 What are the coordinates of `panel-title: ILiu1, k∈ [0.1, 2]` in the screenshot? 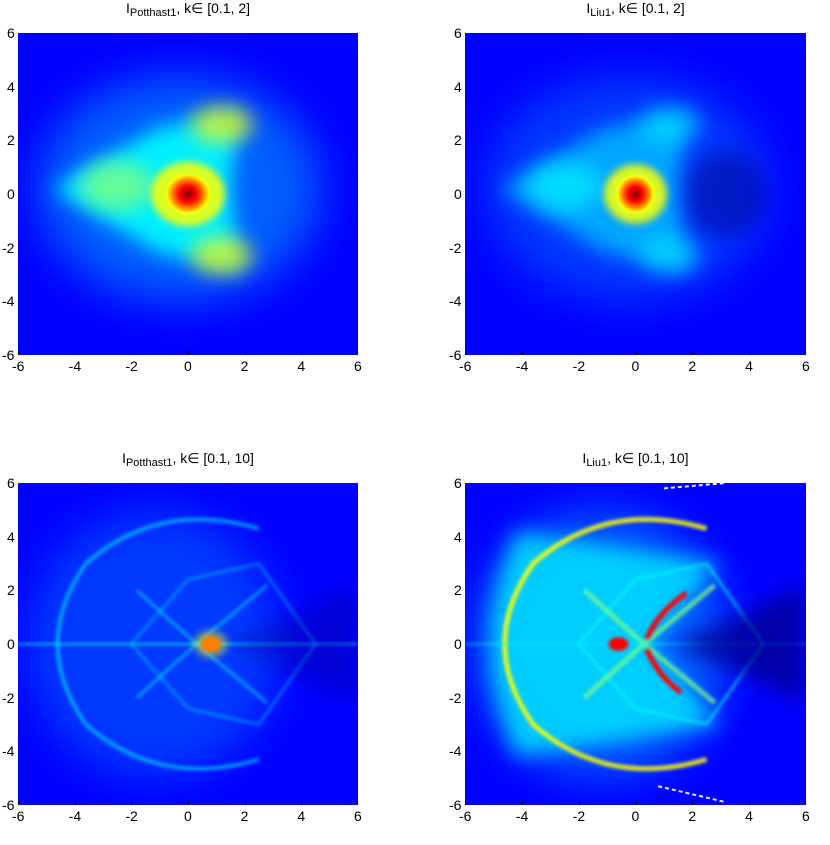 It's located at (635, 9).